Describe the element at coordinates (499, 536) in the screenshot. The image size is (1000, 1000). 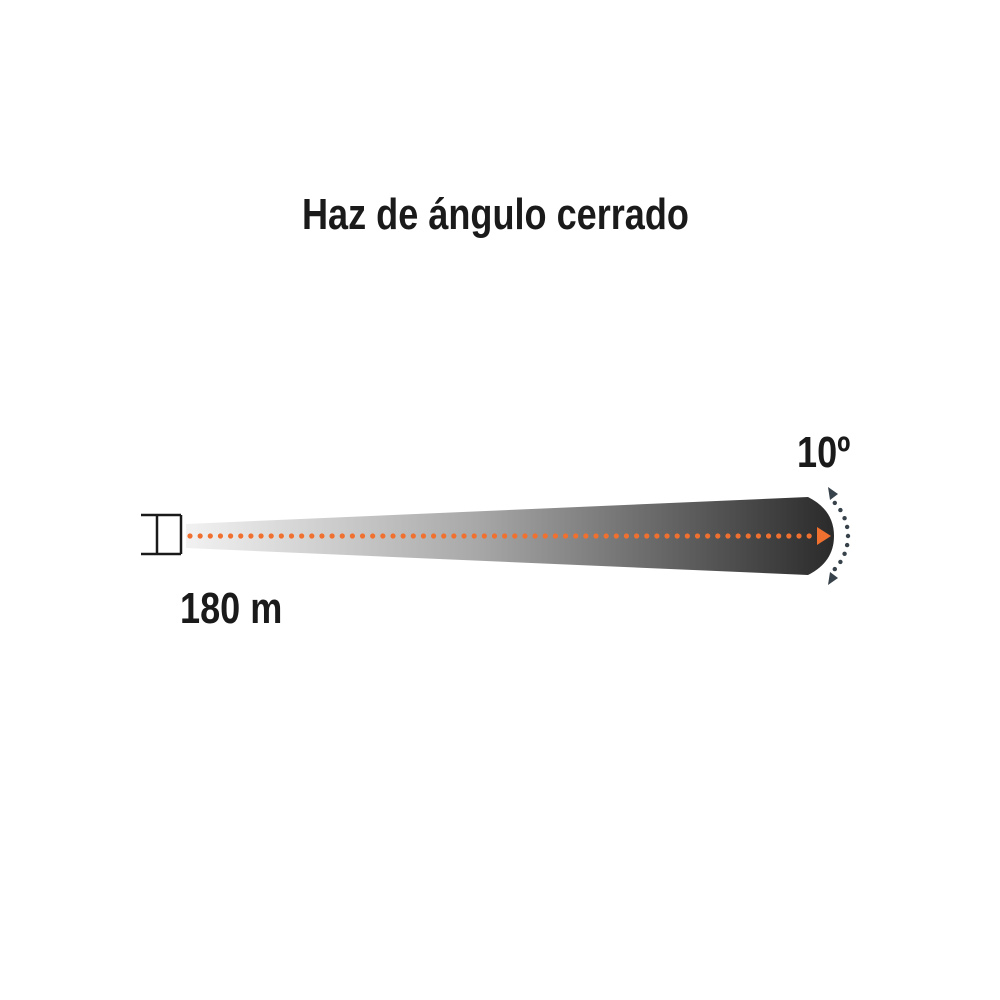
I see `beam-dotted-line` at that location.